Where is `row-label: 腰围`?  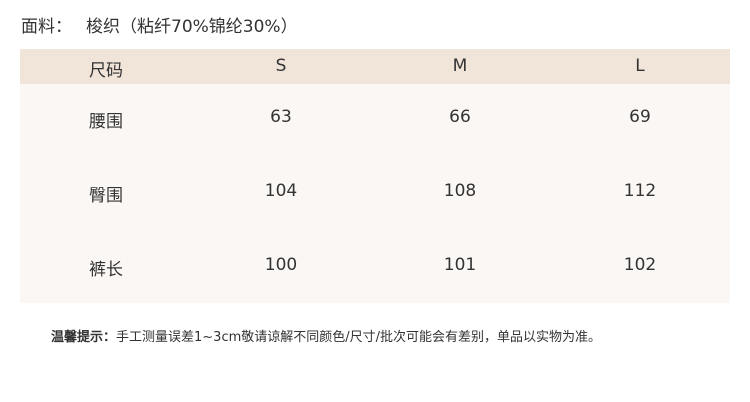 row-label: 腰围 is located at coordinates (106, 122).